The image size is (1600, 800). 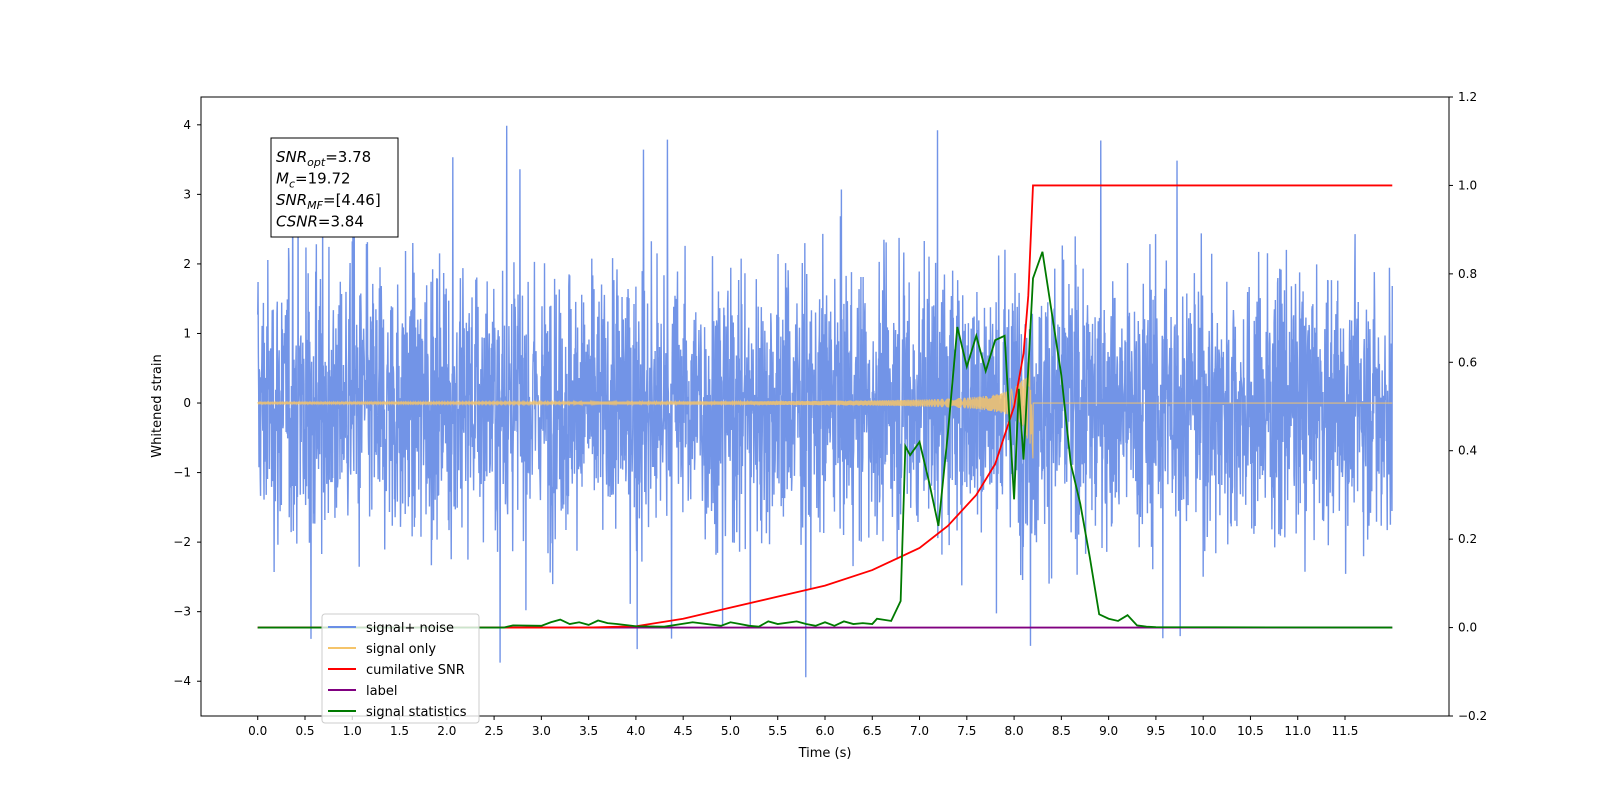 What do you see at coordinates (635, 731) in the screenshot?
I see `x-tick-label: 4.0` at bounding box center [635, 731].